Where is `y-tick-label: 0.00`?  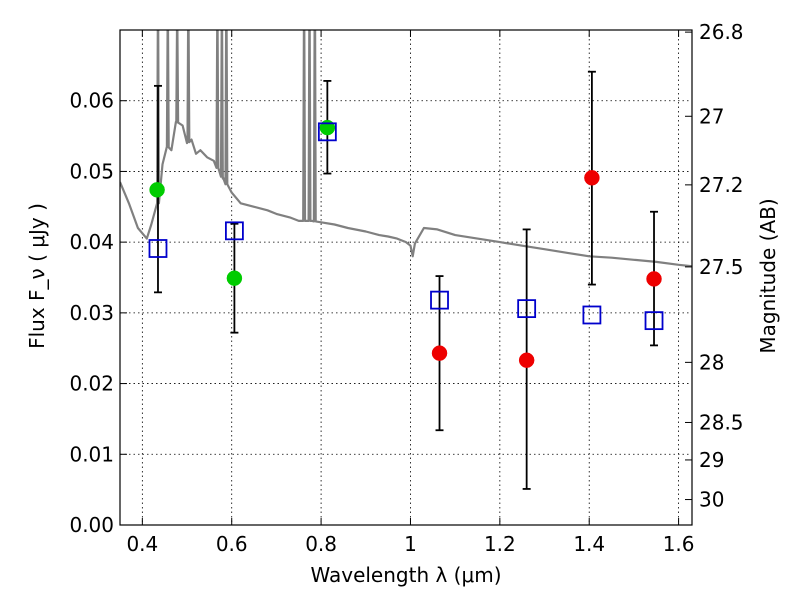
y-tick-label: 0.00 is located at coordinates (91, 525).